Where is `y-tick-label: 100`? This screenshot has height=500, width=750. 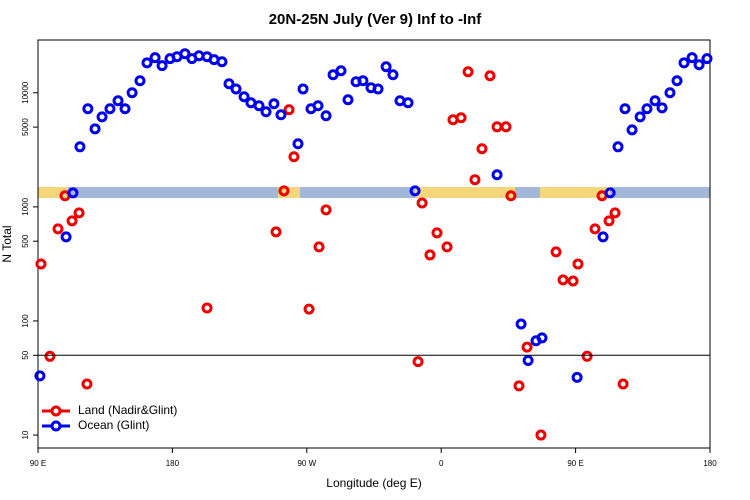
y-tick-label: 100 is located at coordinates (25, 321).